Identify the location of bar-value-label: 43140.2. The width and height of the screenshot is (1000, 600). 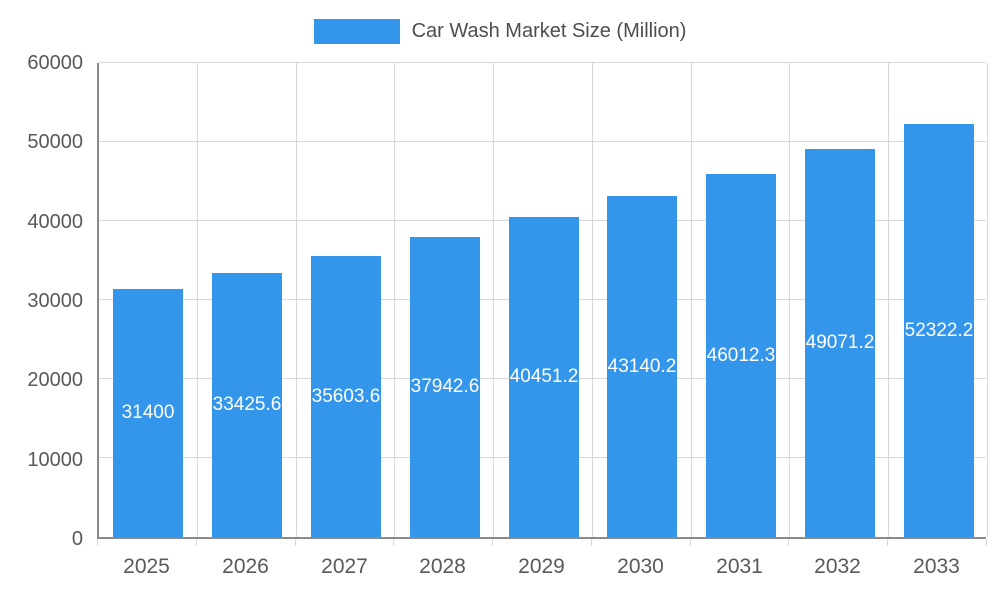
(642, 366).